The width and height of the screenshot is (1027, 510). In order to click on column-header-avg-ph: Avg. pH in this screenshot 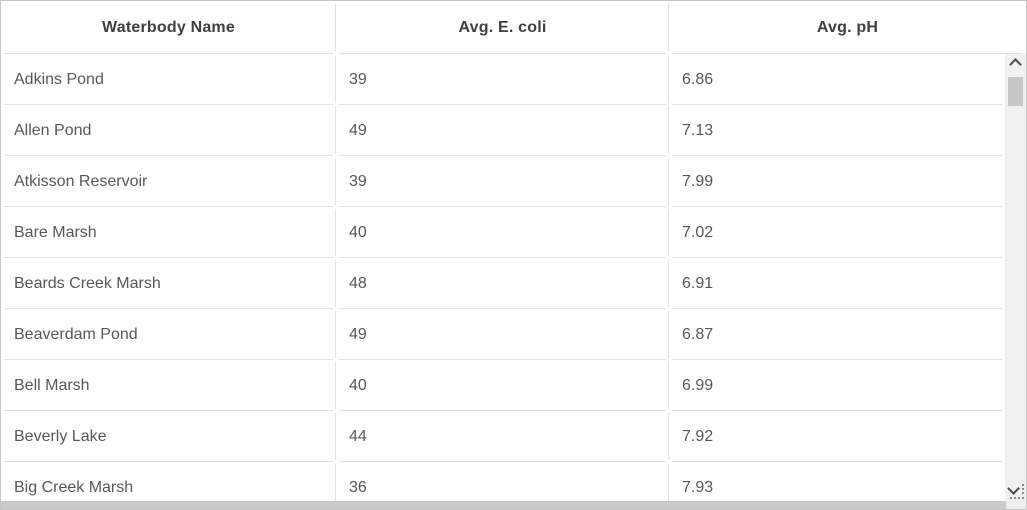, I will do `click(847, 27)`.